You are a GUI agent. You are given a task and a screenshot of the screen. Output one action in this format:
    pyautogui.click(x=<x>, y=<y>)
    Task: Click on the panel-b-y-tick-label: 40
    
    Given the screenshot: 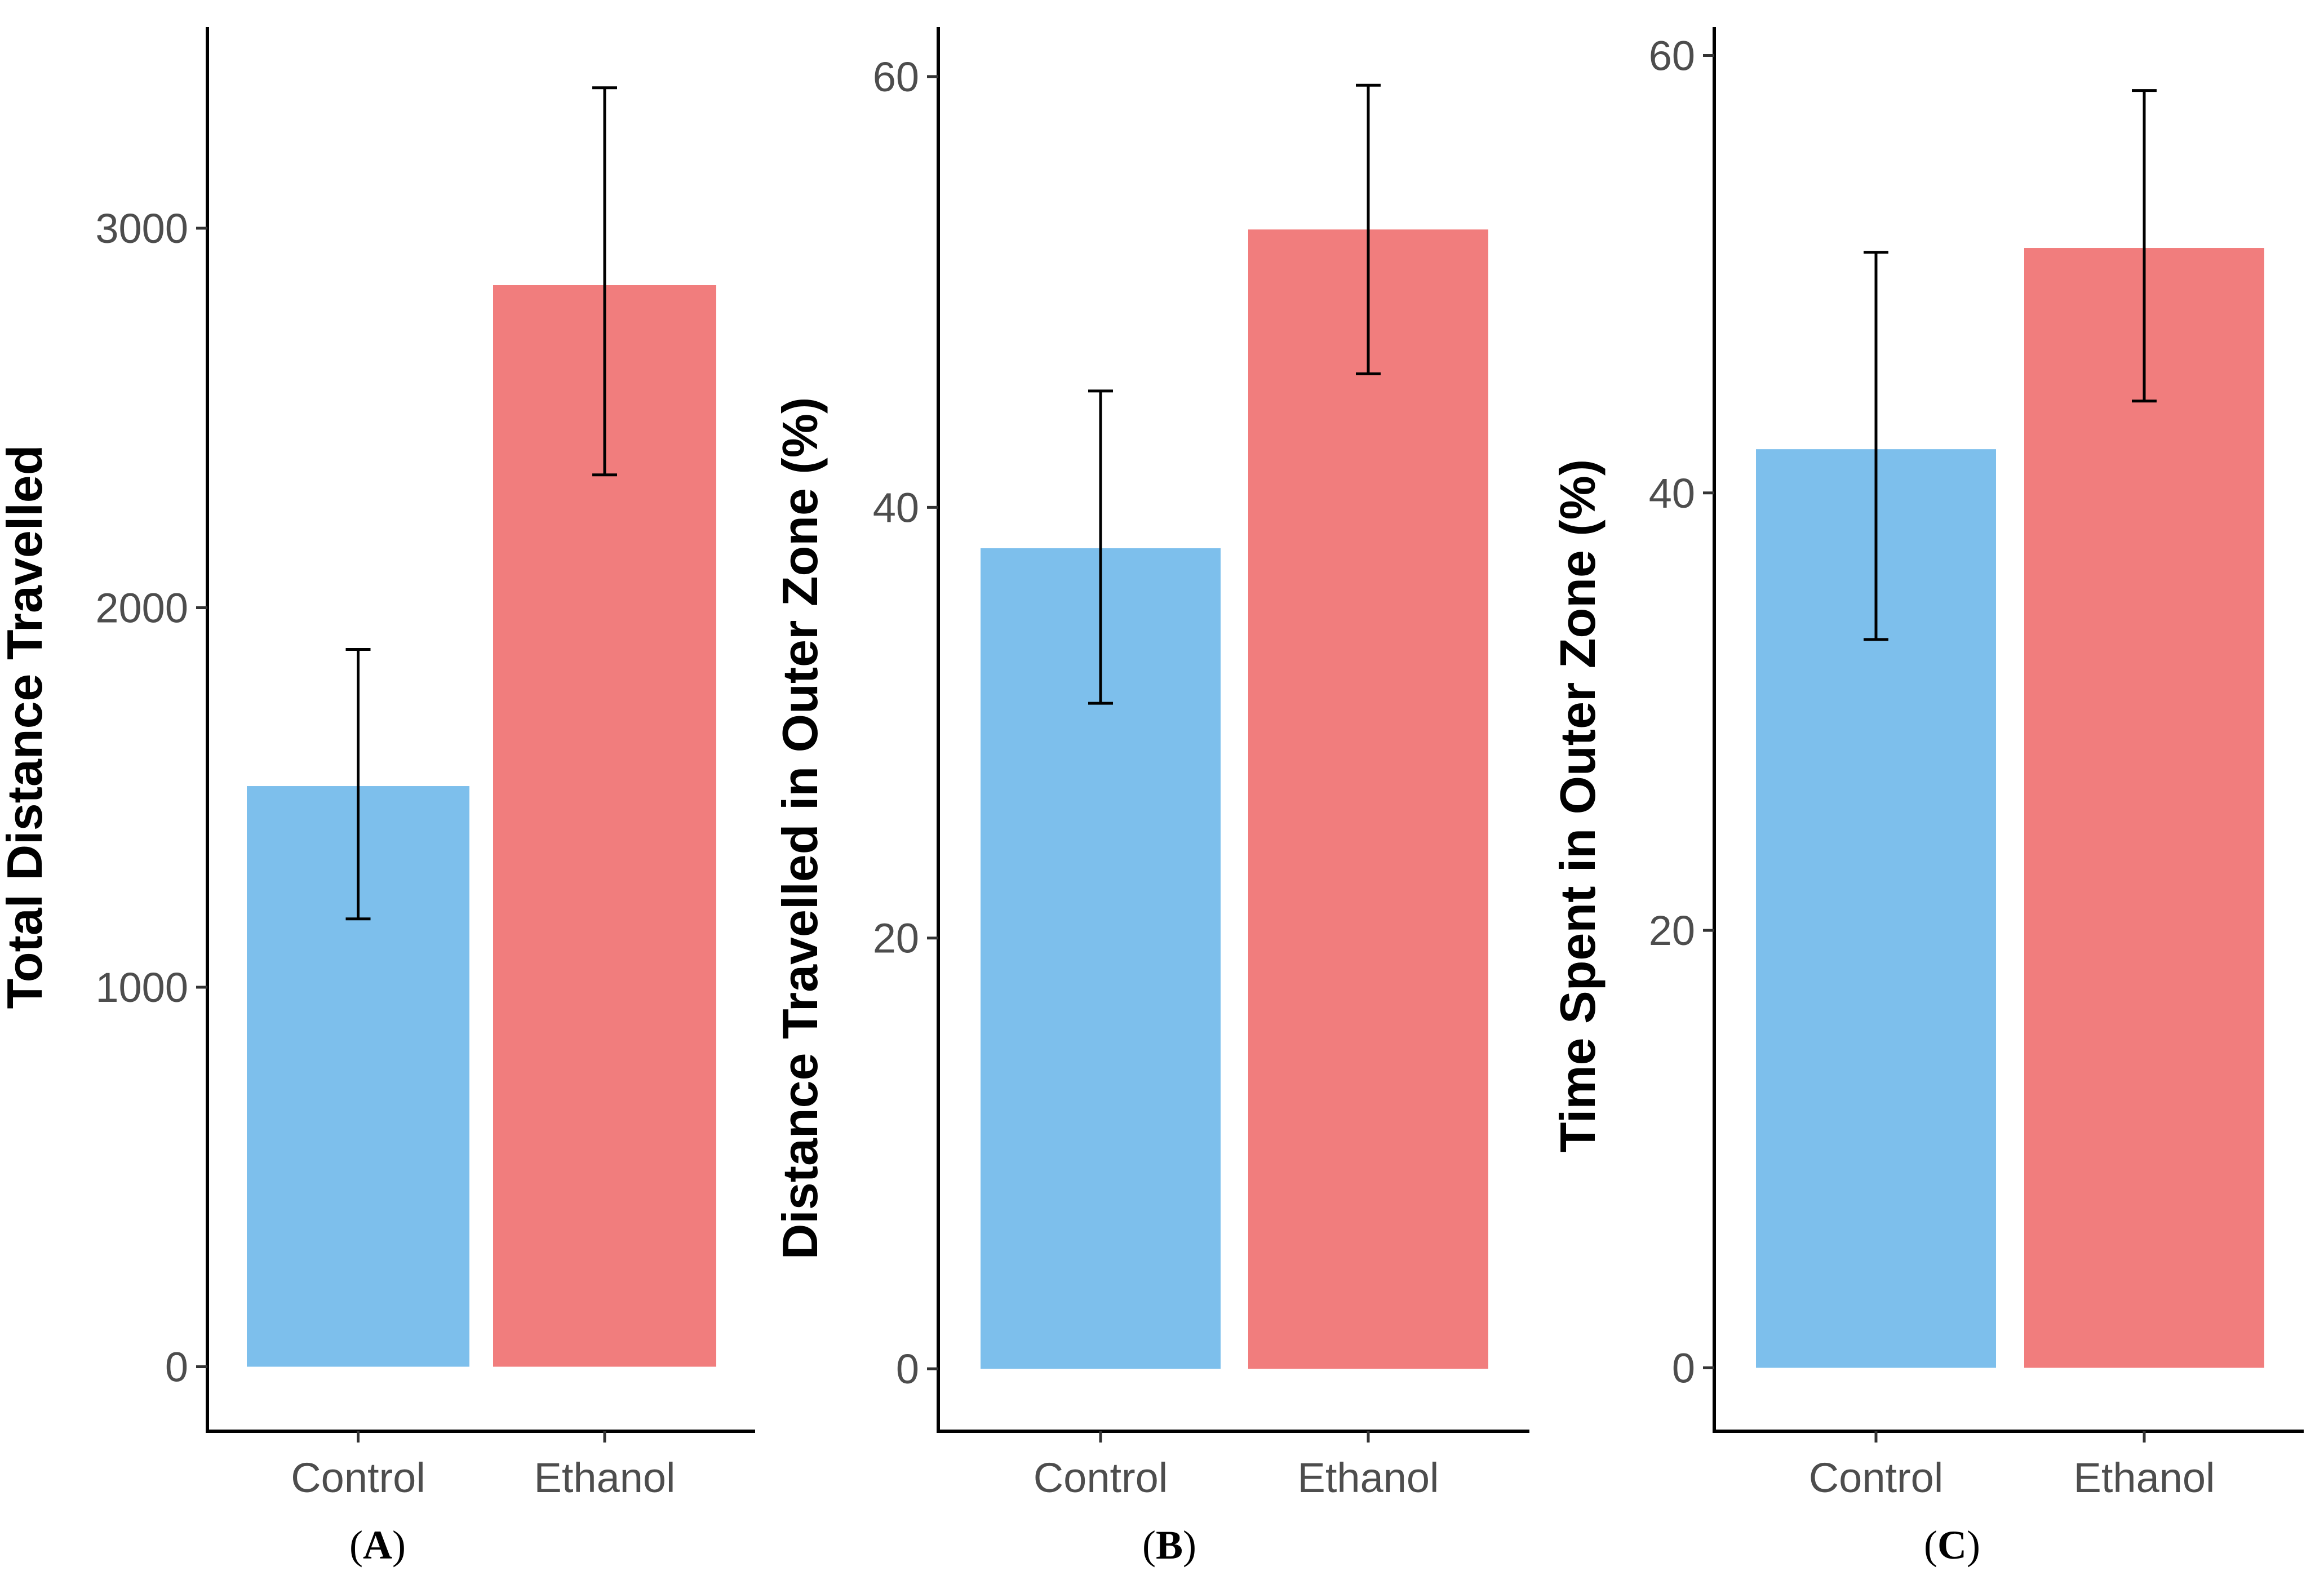 What is the action you would take?
    pyautogui.click(x=896, y=507)
    